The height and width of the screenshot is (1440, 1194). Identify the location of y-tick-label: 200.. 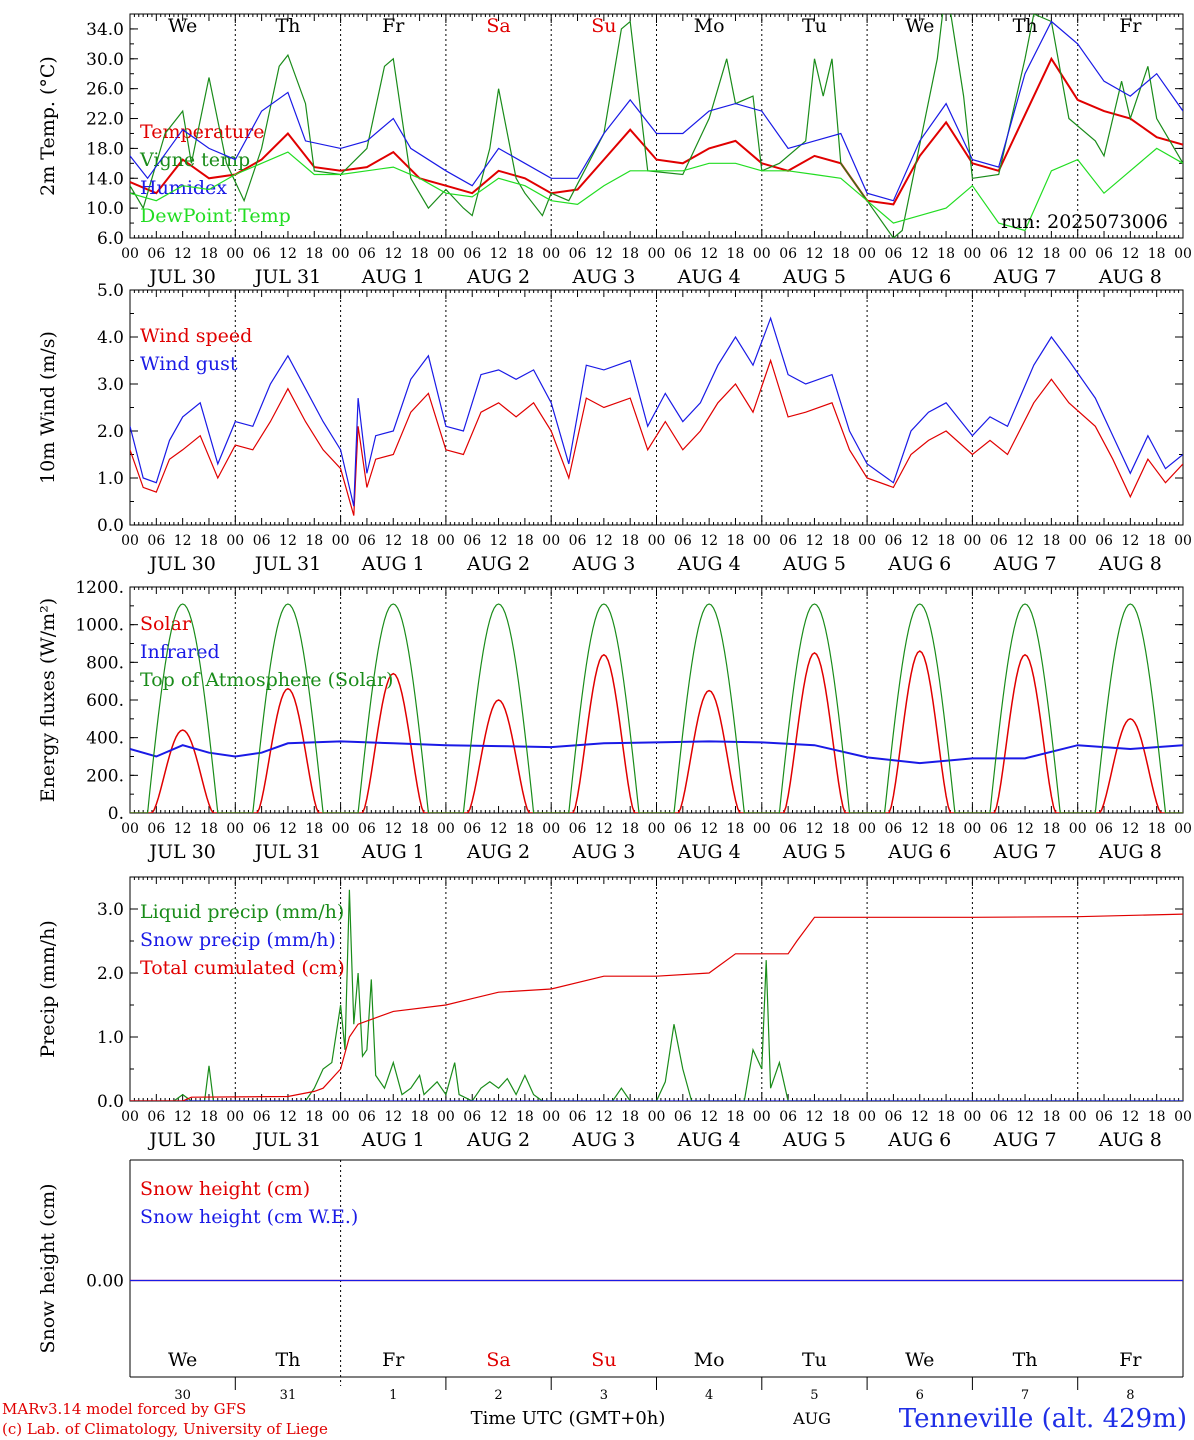
(105, 776).